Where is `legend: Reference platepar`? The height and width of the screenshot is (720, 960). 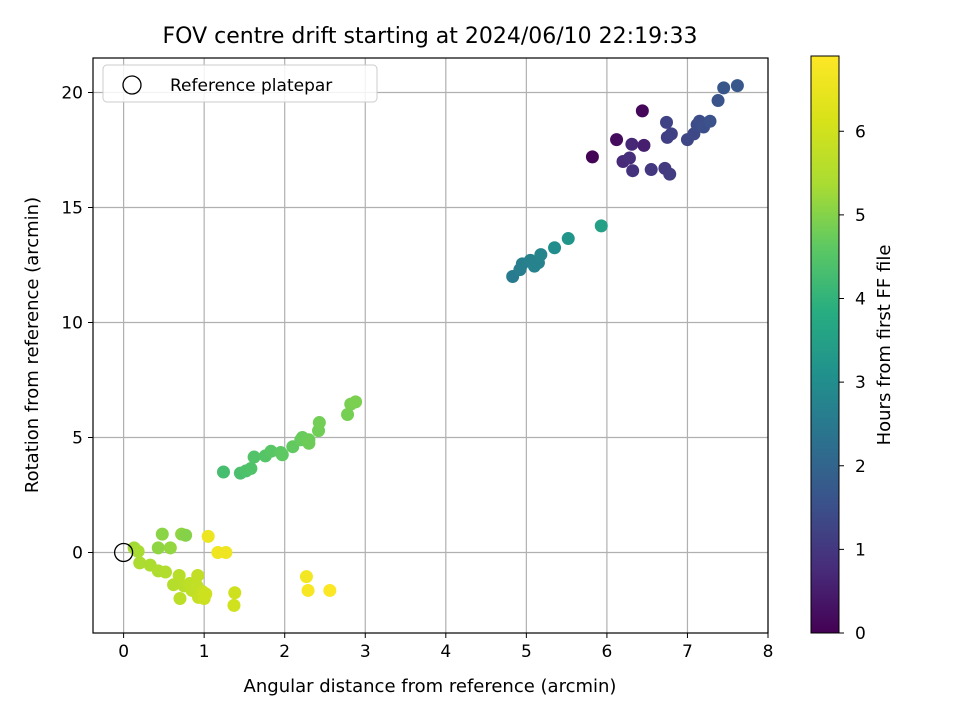 legend: Reference platepar is located at coordinates (240, 83).